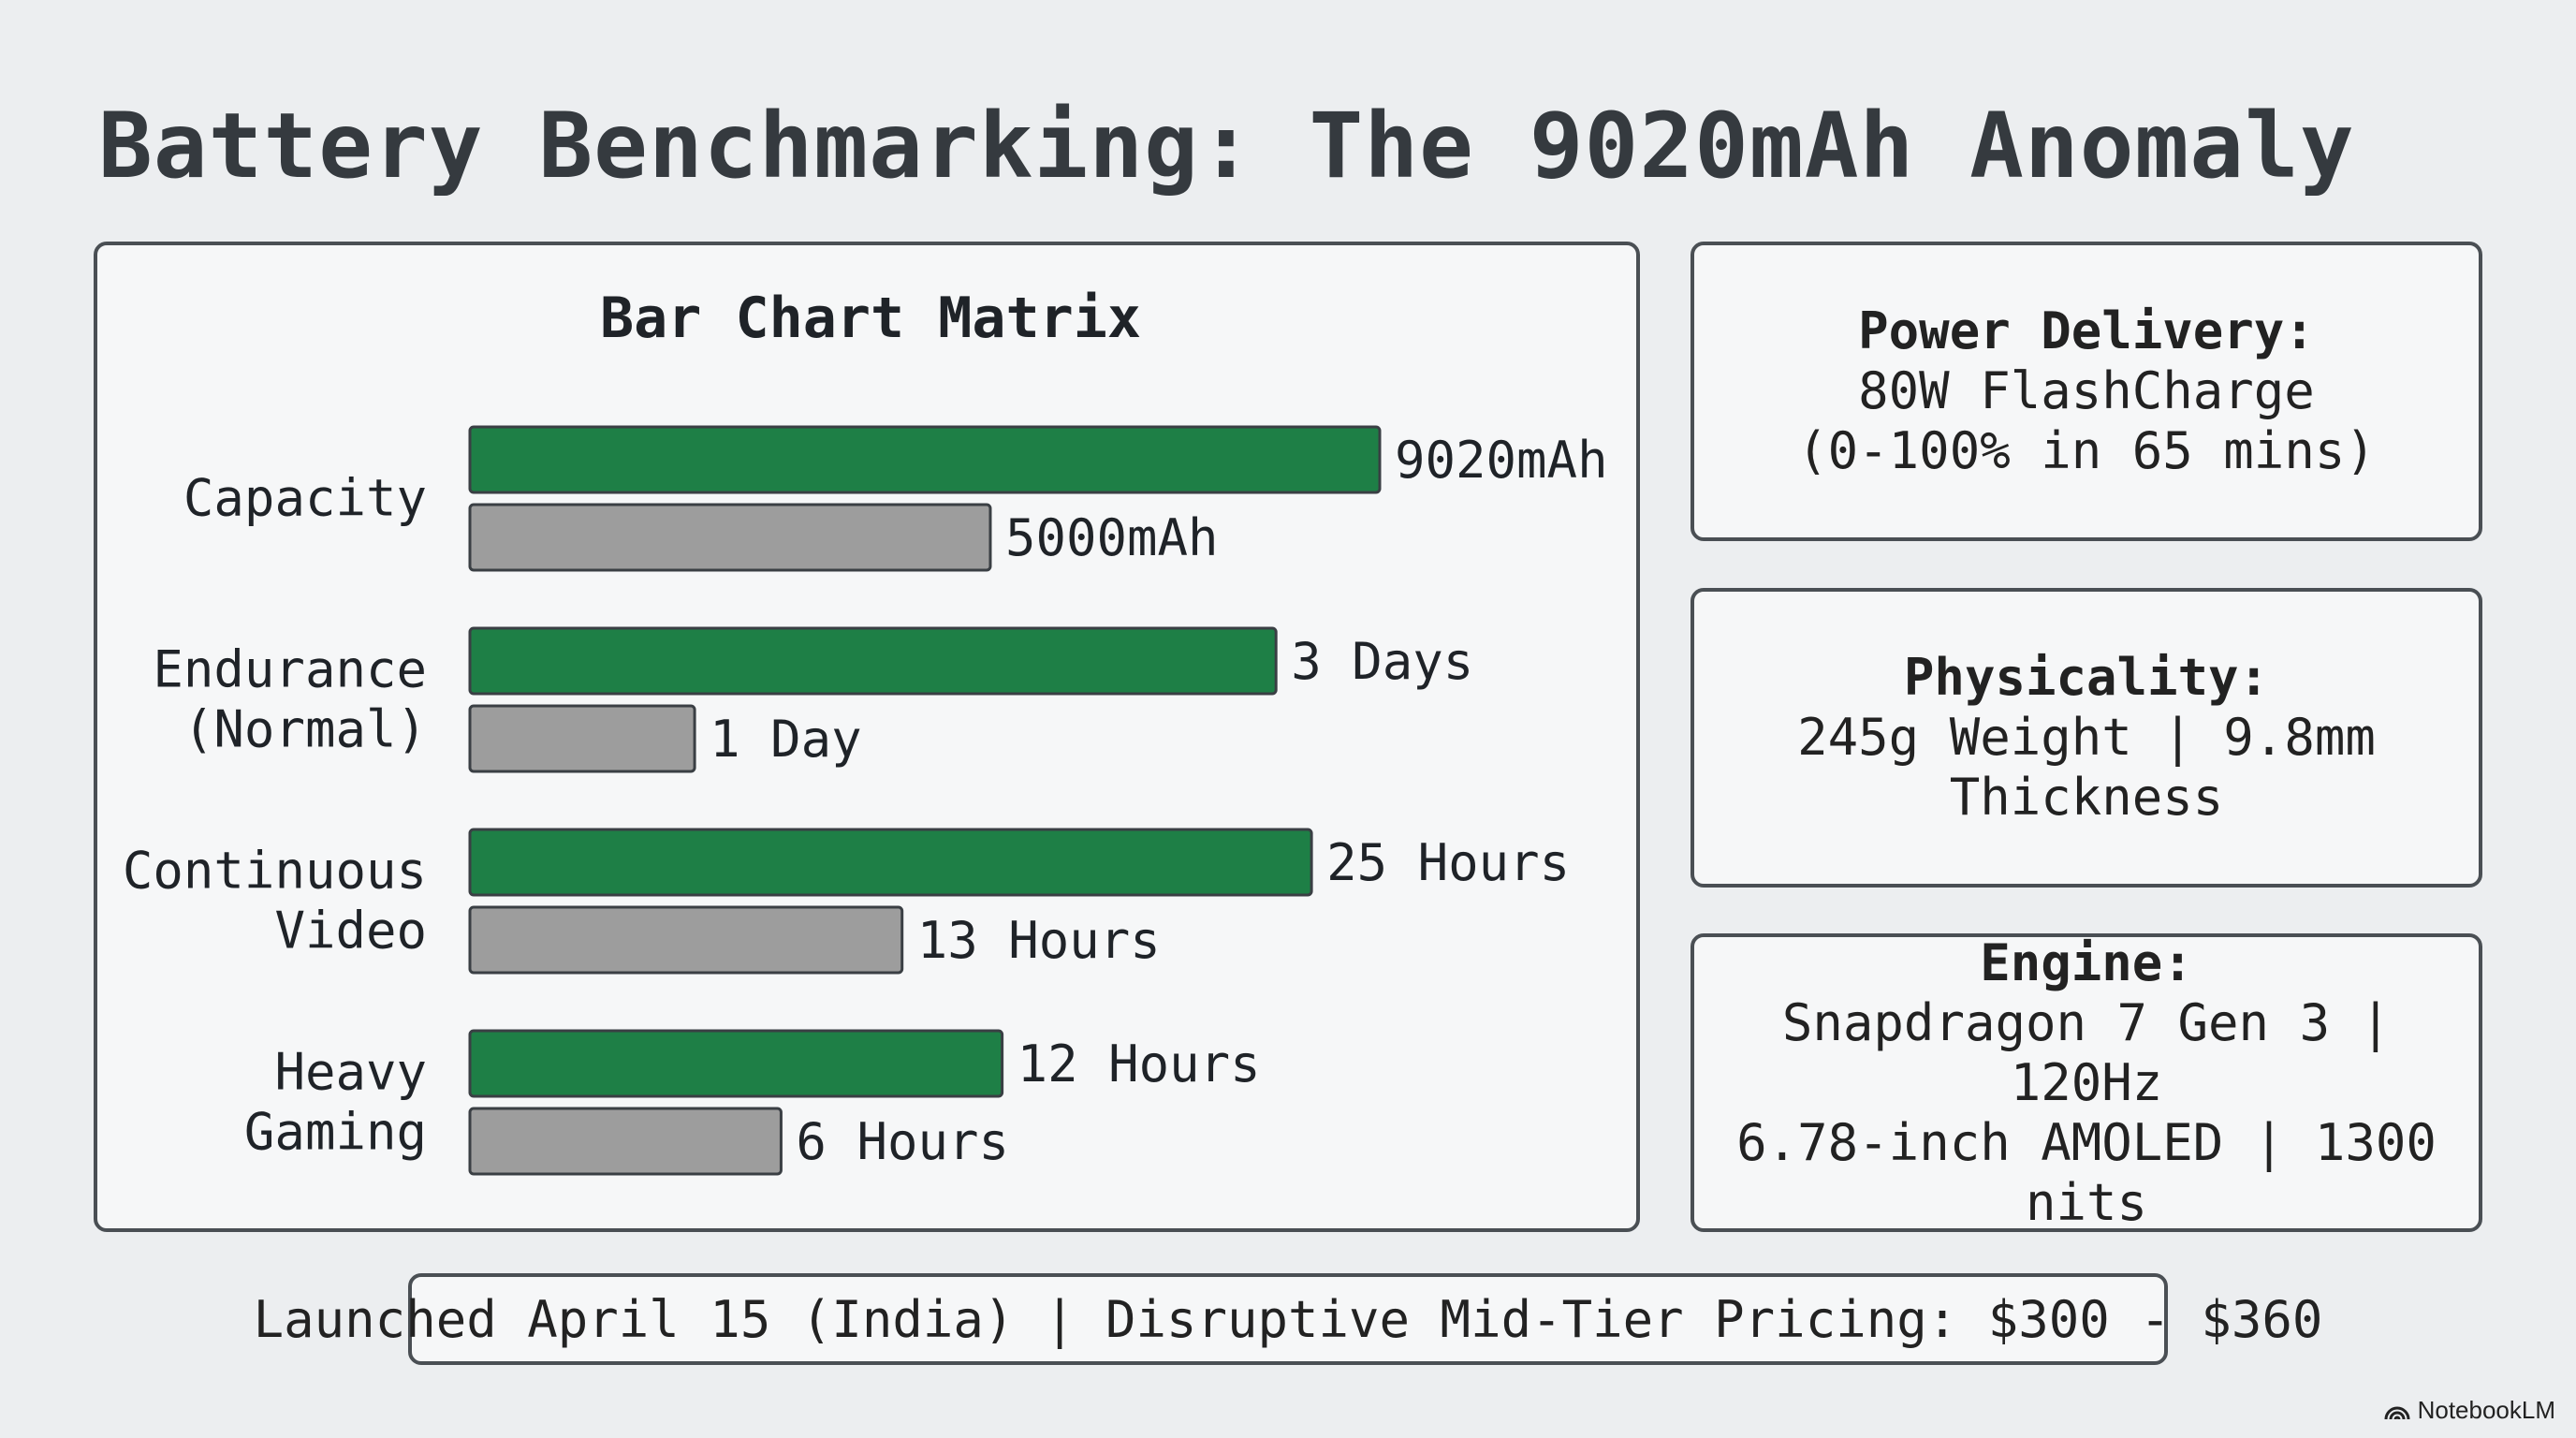 Image resolution: width=2576 pixels, height=1438 pixels. What do you see at coordinates (2086, 450) in the screenshot?
I see `power-delivery-detail: (0-100% in 65 mins)` at bounding box center [2086, 450].